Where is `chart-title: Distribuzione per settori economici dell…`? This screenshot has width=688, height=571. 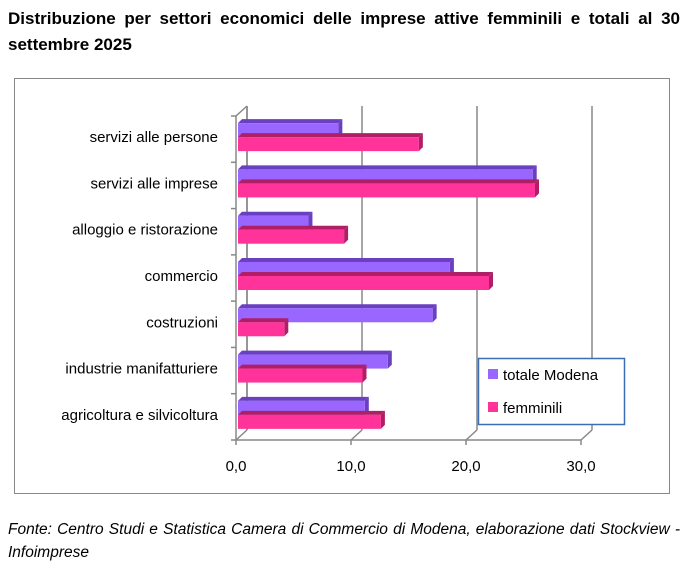 chart-title: Distribuzione per settori economici dell… is located at coordinates (344, 31).